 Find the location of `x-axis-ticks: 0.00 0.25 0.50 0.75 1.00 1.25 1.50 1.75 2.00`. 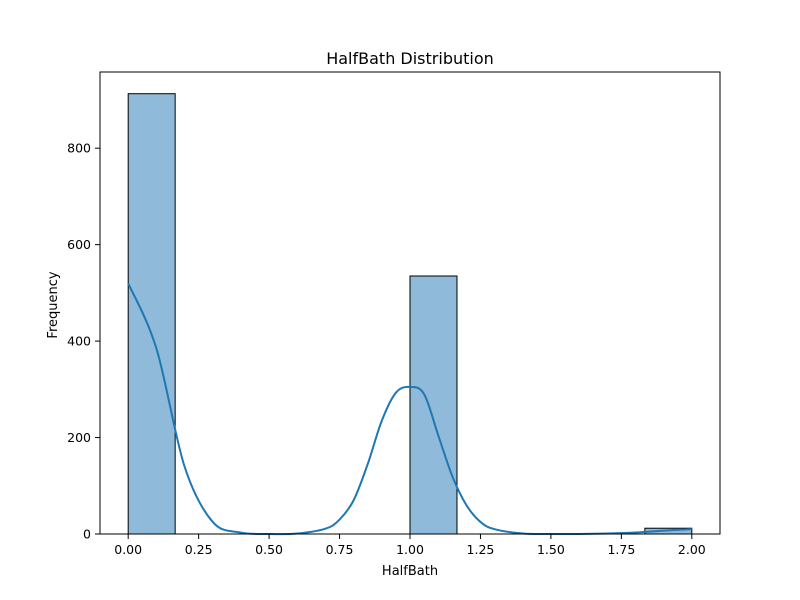

x-axis-ticks: 0.00 0.25 0.50 0.75 1.00 1.25 1.50 1.75 2.00 is located at coordinates (410, 545).